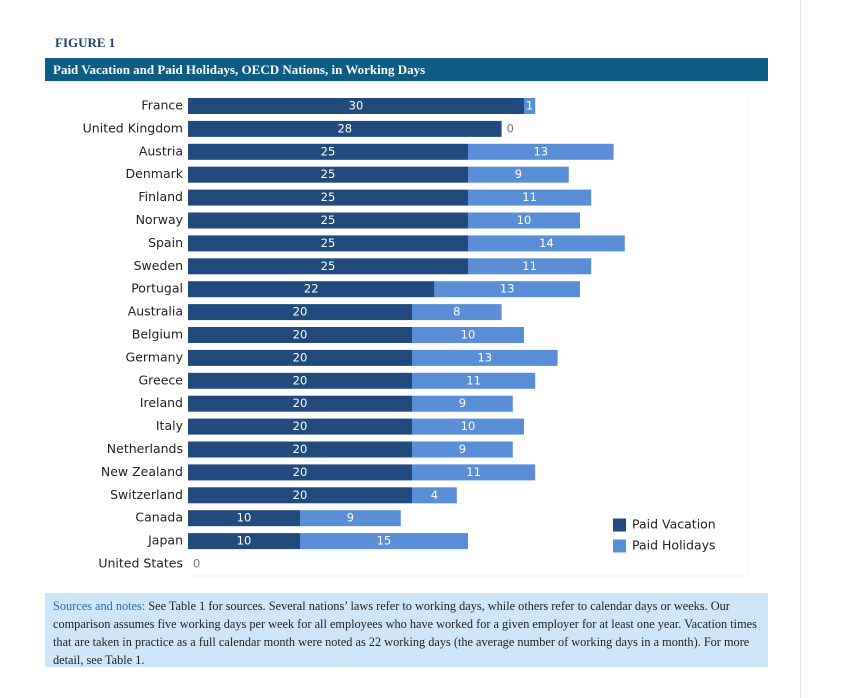 The image size is (842, 698). What do you see at coordinates (140, 563) in the screenshot?
I see `category-label: United States` at bounding box center [140, 563].